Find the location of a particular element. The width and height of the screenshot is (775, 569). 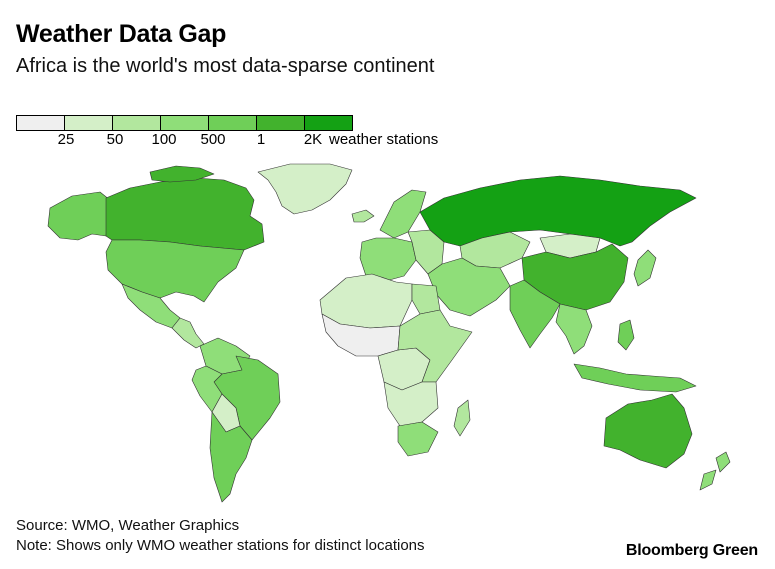

region-southeast-asia: Southeast Asia is located at coordinates (574, 329).